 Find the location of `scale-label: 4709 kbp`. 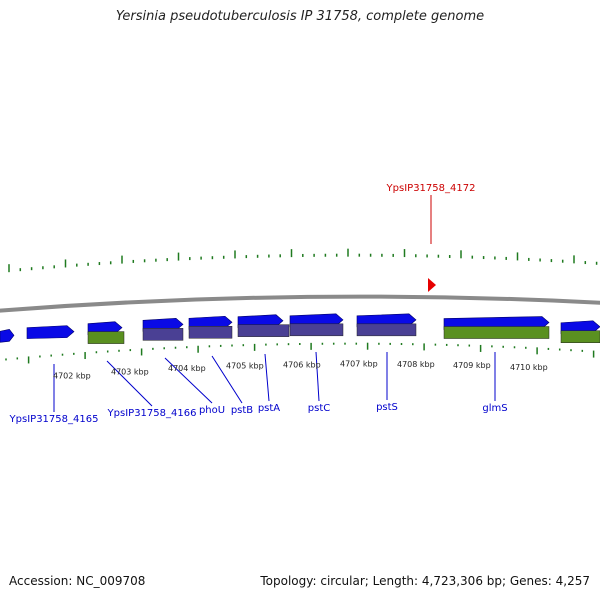

scale-label: 4709 kbp is located at coordinates (472, 365).